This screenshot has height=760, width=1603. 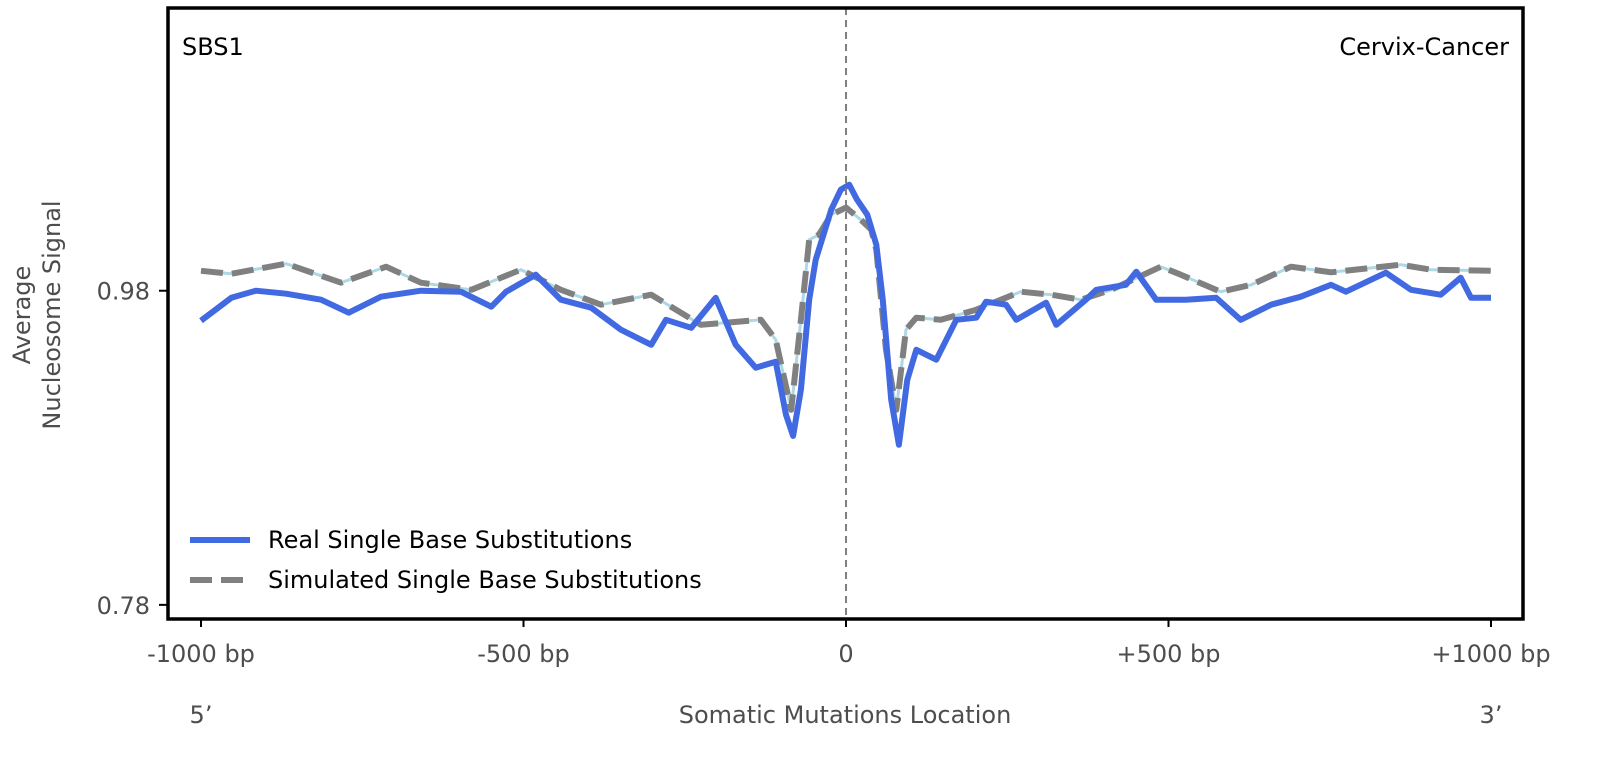 What do you see at coordinates (201, 654) in the screenshot?
I see `x-tick-label: -1000 bp` at bounding box center [201, 654].